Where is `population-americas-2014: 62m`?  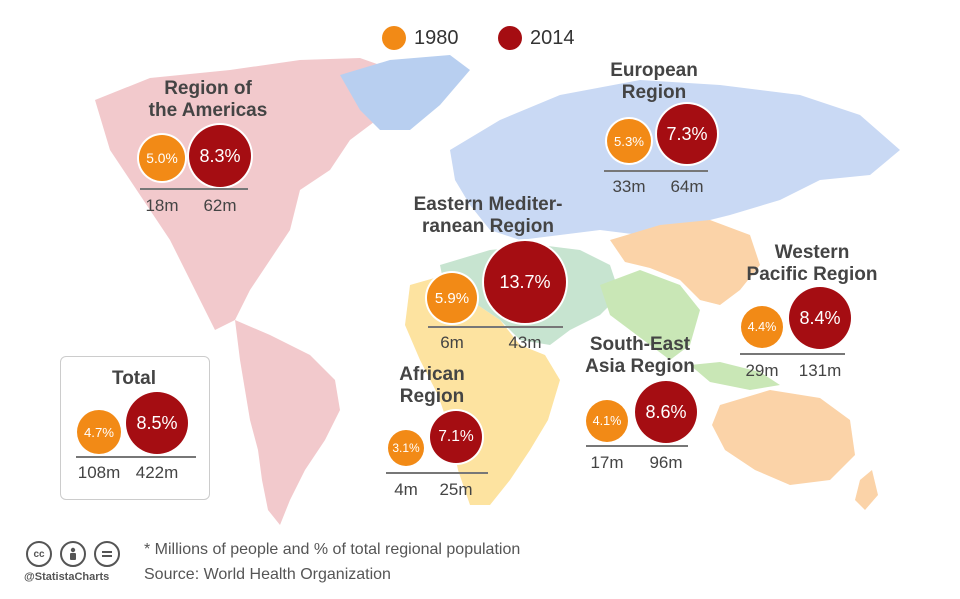
population-americas-2014: 62m is located at coordinates (220, 205).